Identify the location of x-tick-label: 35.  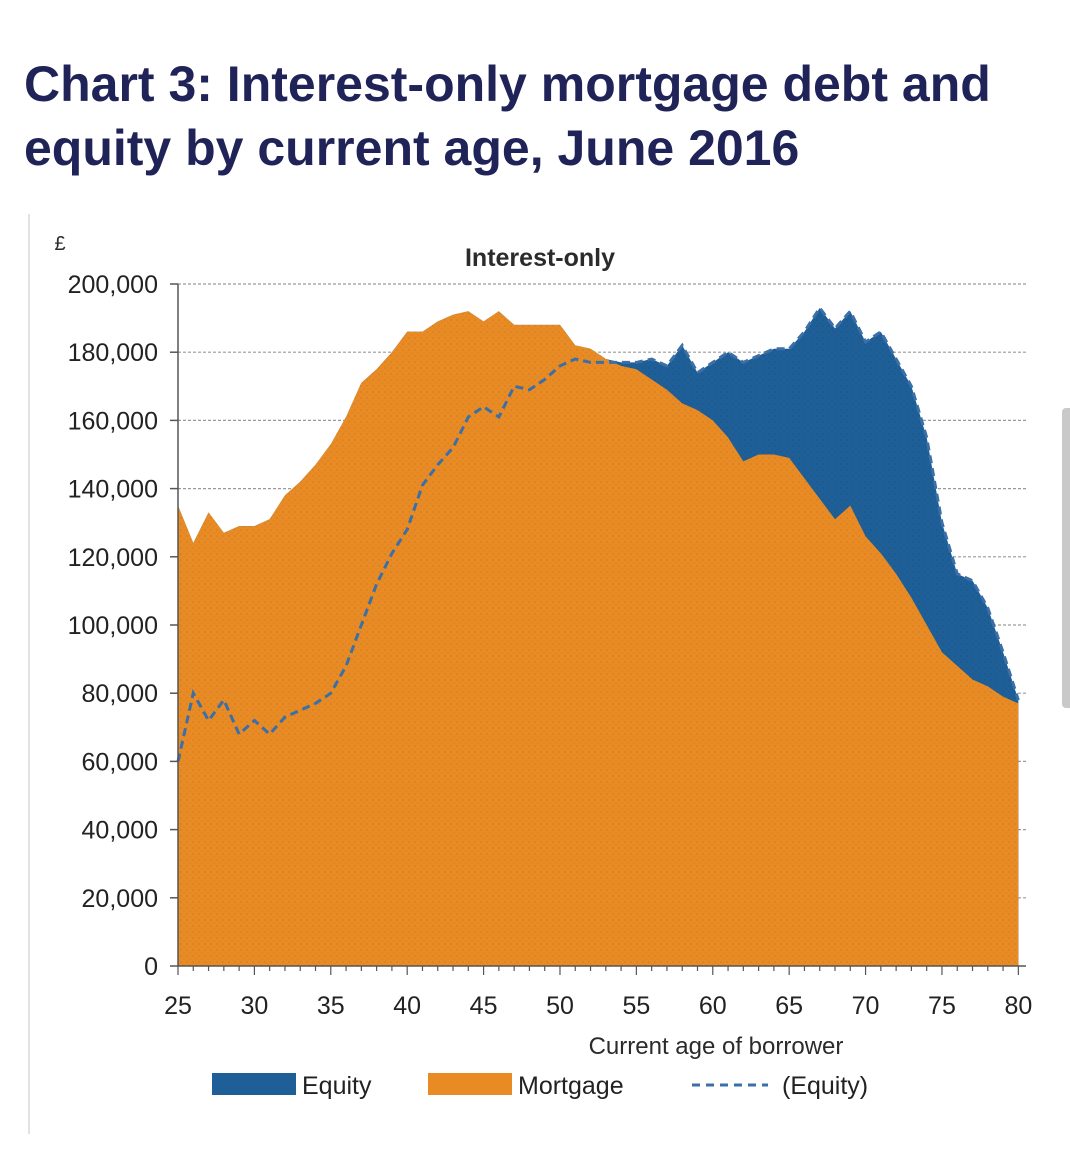
(331, 1006).